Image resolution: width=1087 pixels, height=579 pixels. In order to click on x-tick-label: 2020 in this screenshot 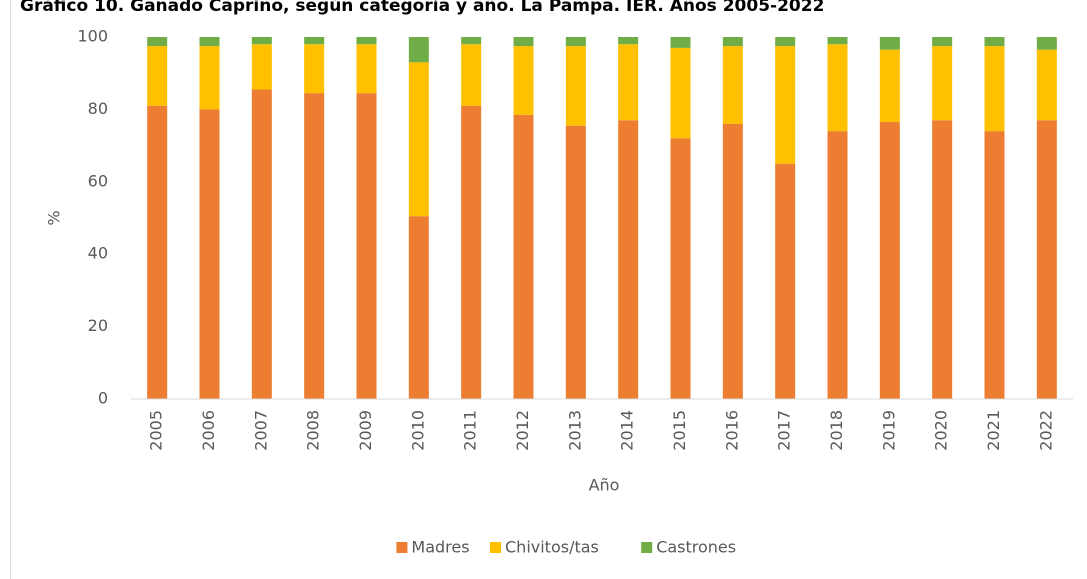, I will do `click(941, 430)`.